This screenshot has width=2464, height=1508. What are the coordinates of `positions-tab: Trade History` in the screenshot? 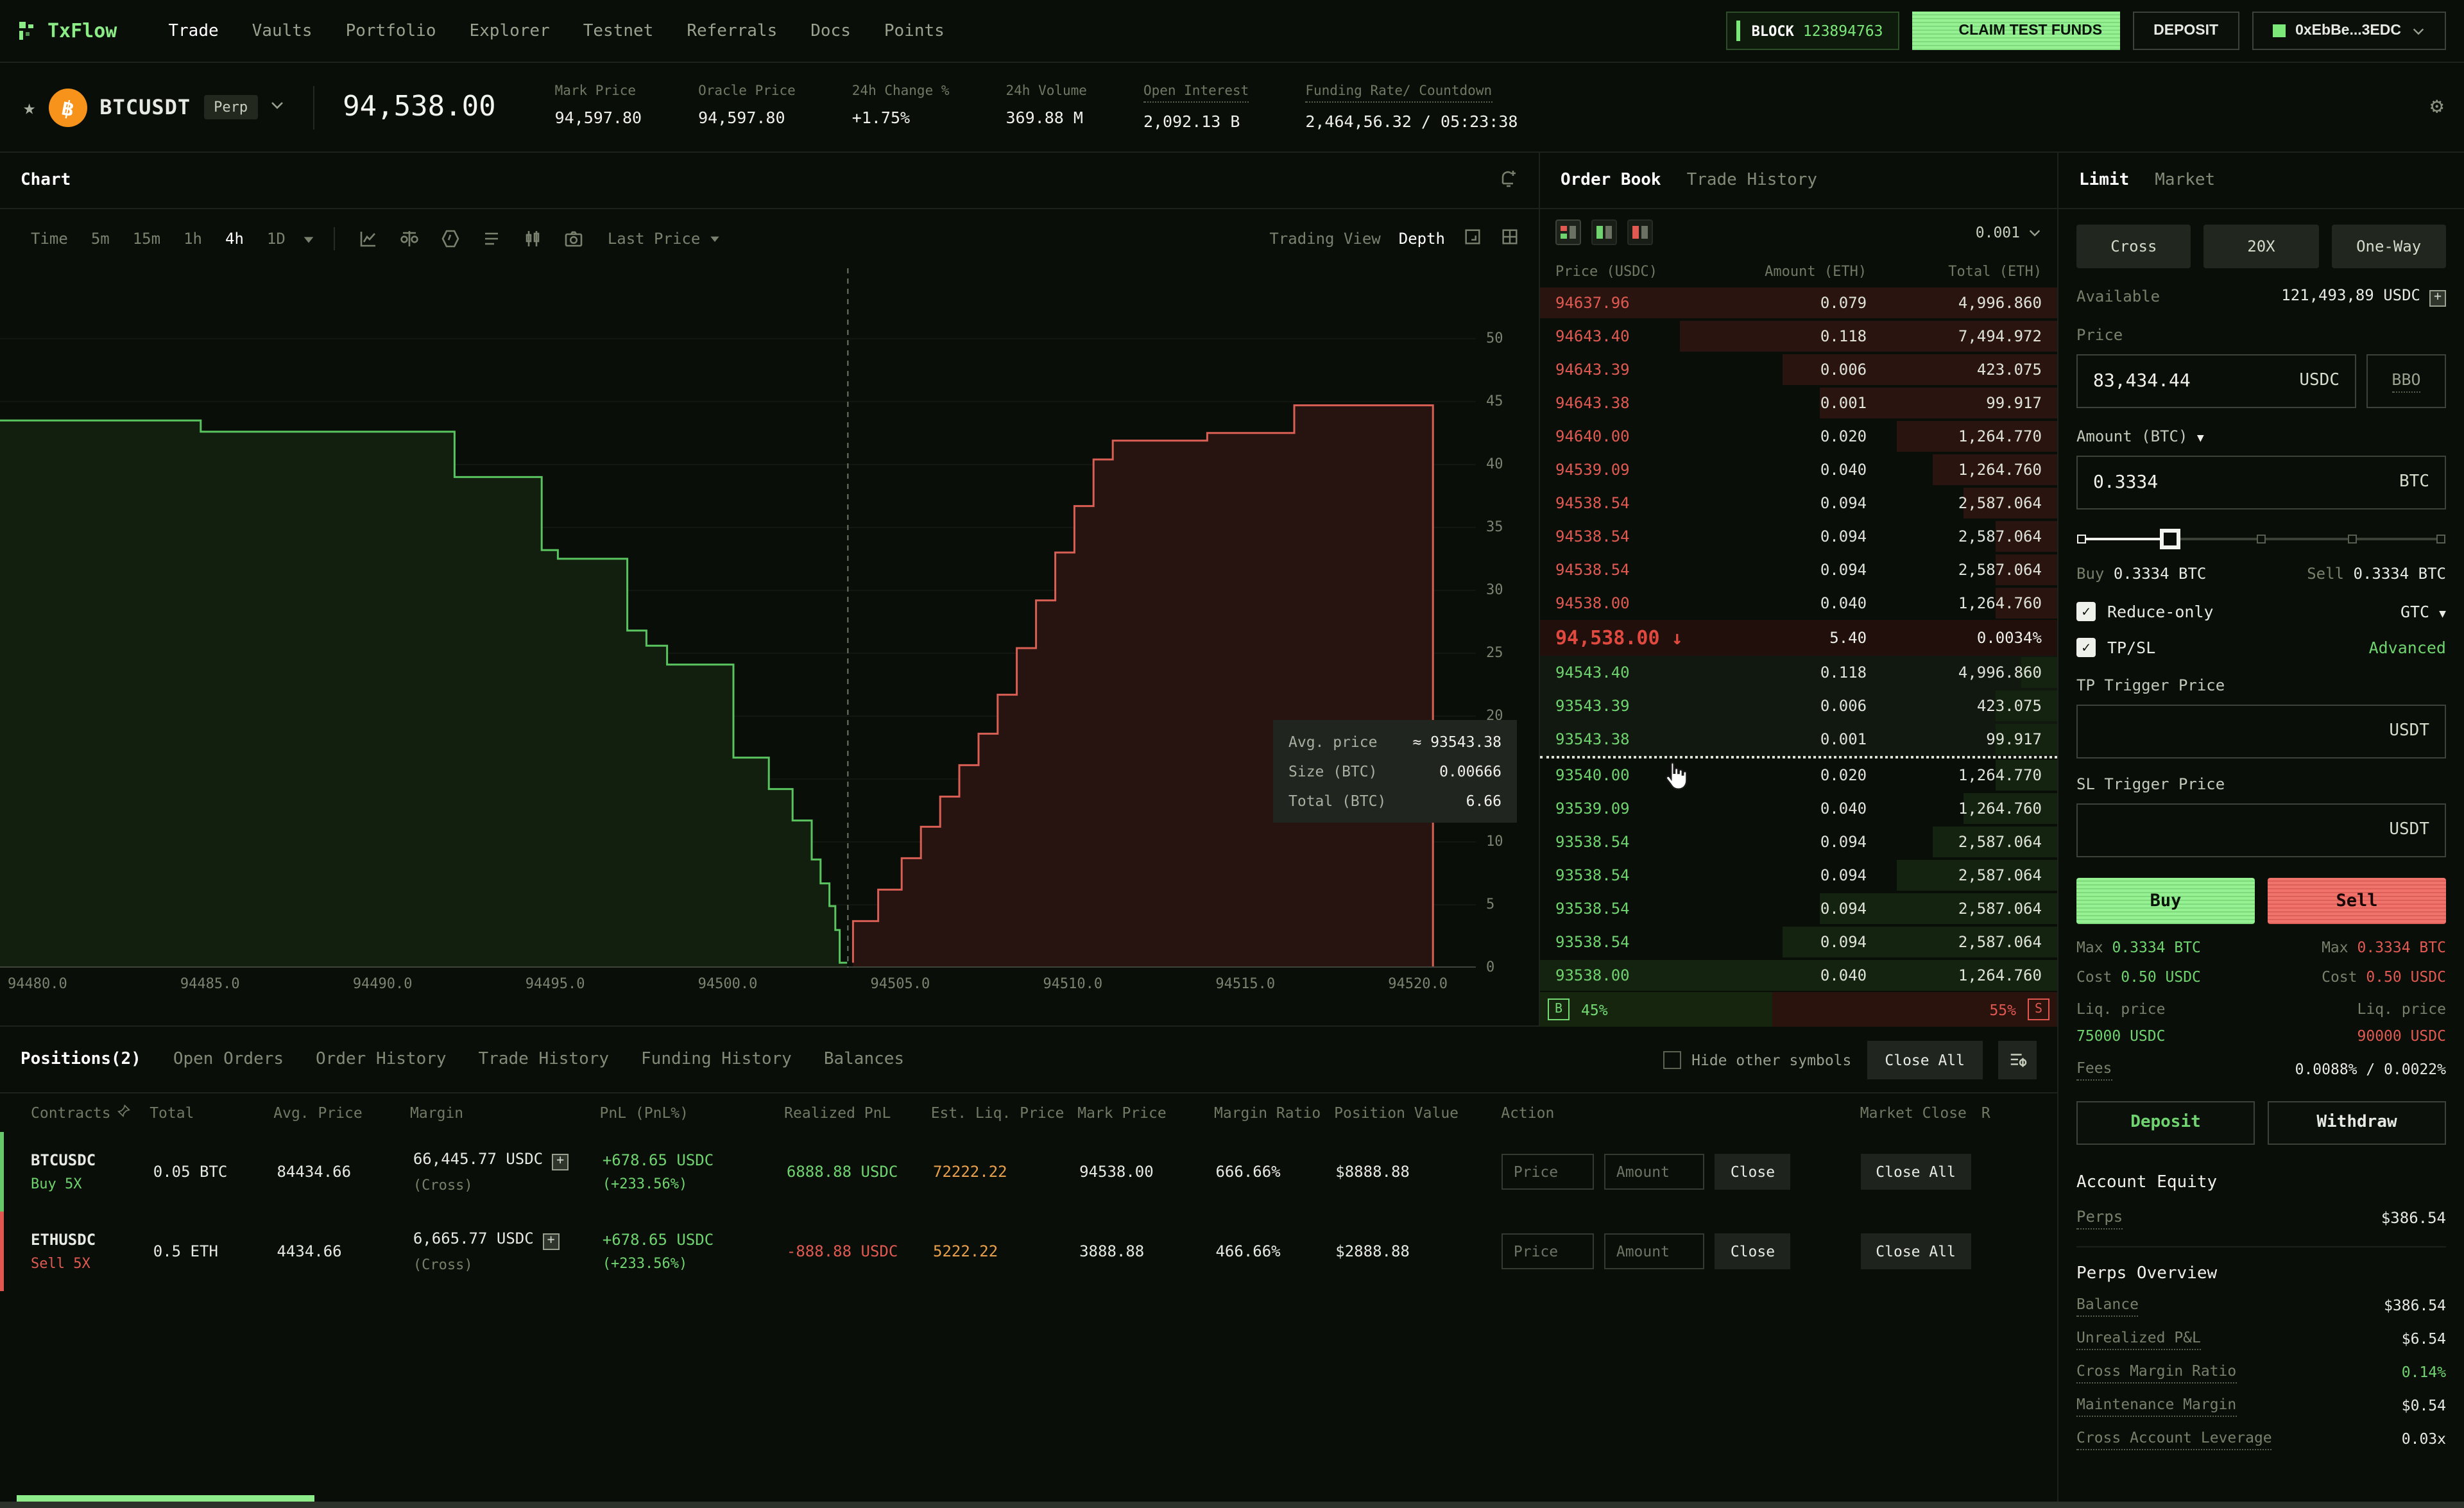 It's located at (544, 1059).